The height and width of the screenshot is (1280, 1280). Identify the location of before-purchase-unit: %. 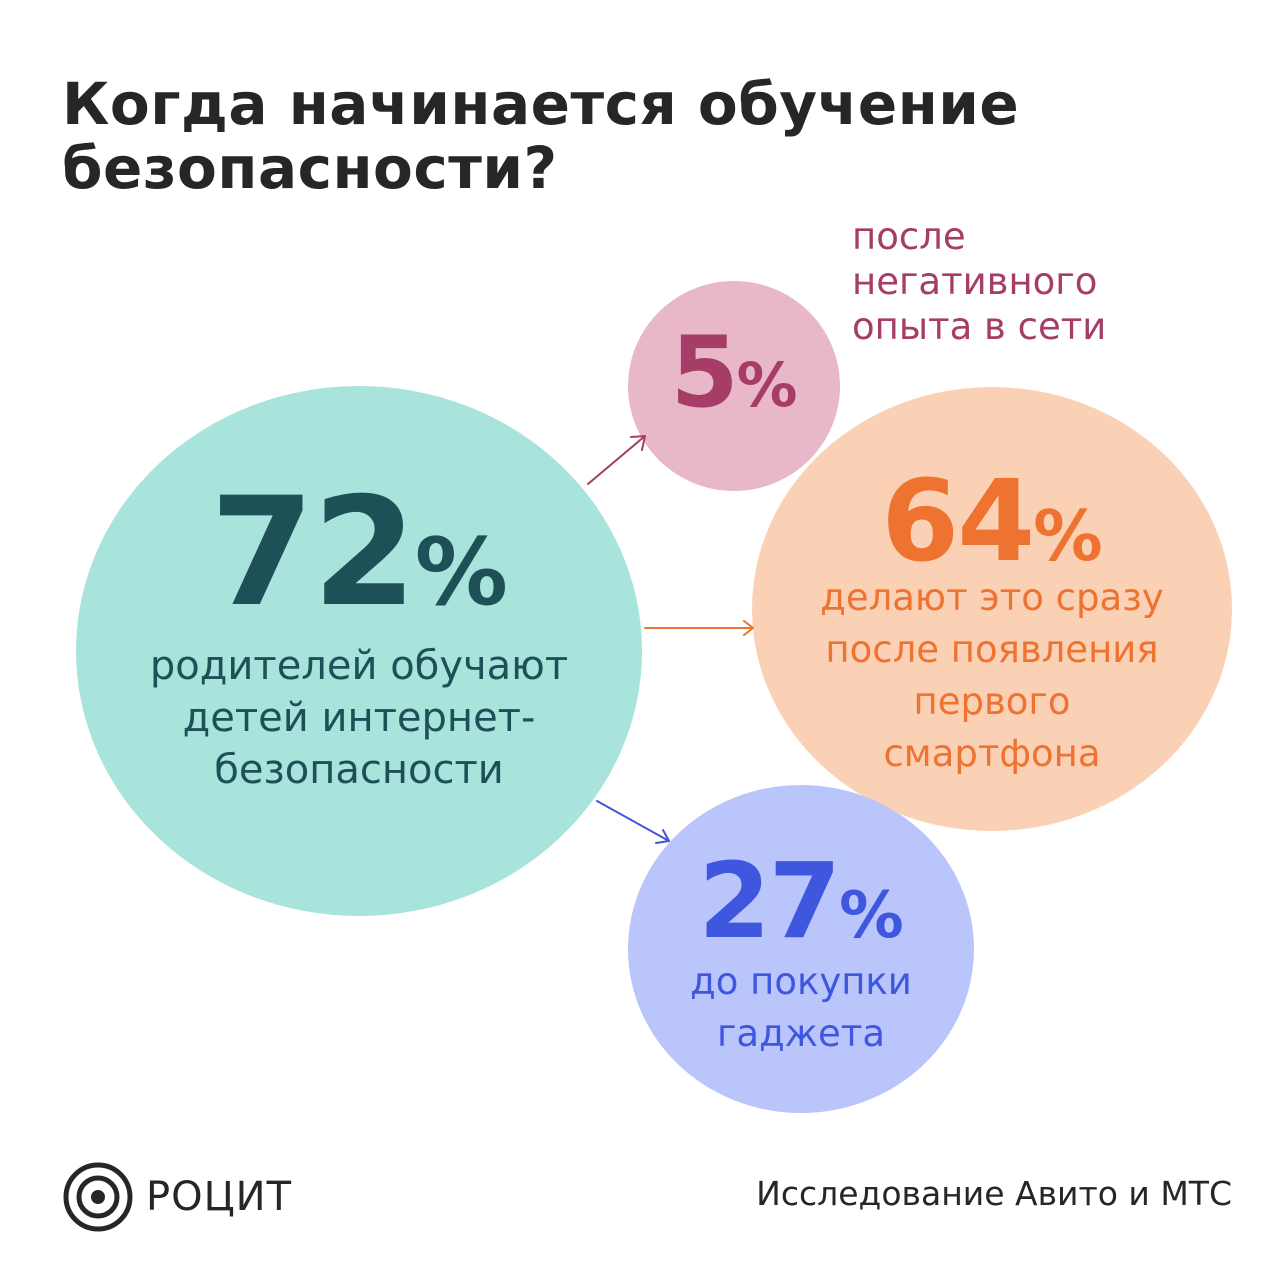
(871, 915).